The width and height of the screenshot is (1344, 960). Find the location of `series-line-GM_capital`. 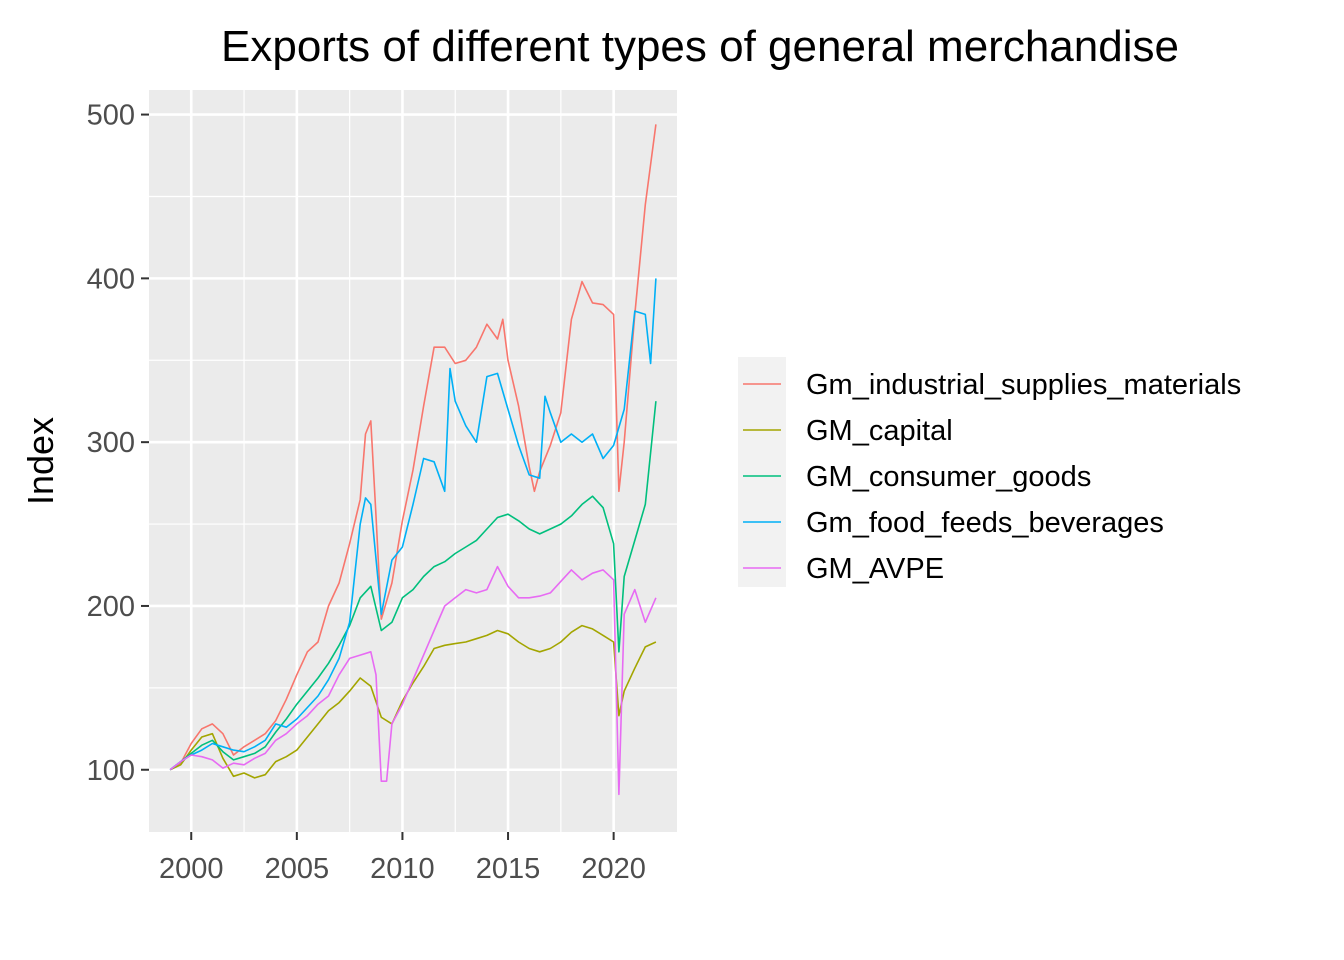

series-line-GM_capital is located at coordinates (413, 701).